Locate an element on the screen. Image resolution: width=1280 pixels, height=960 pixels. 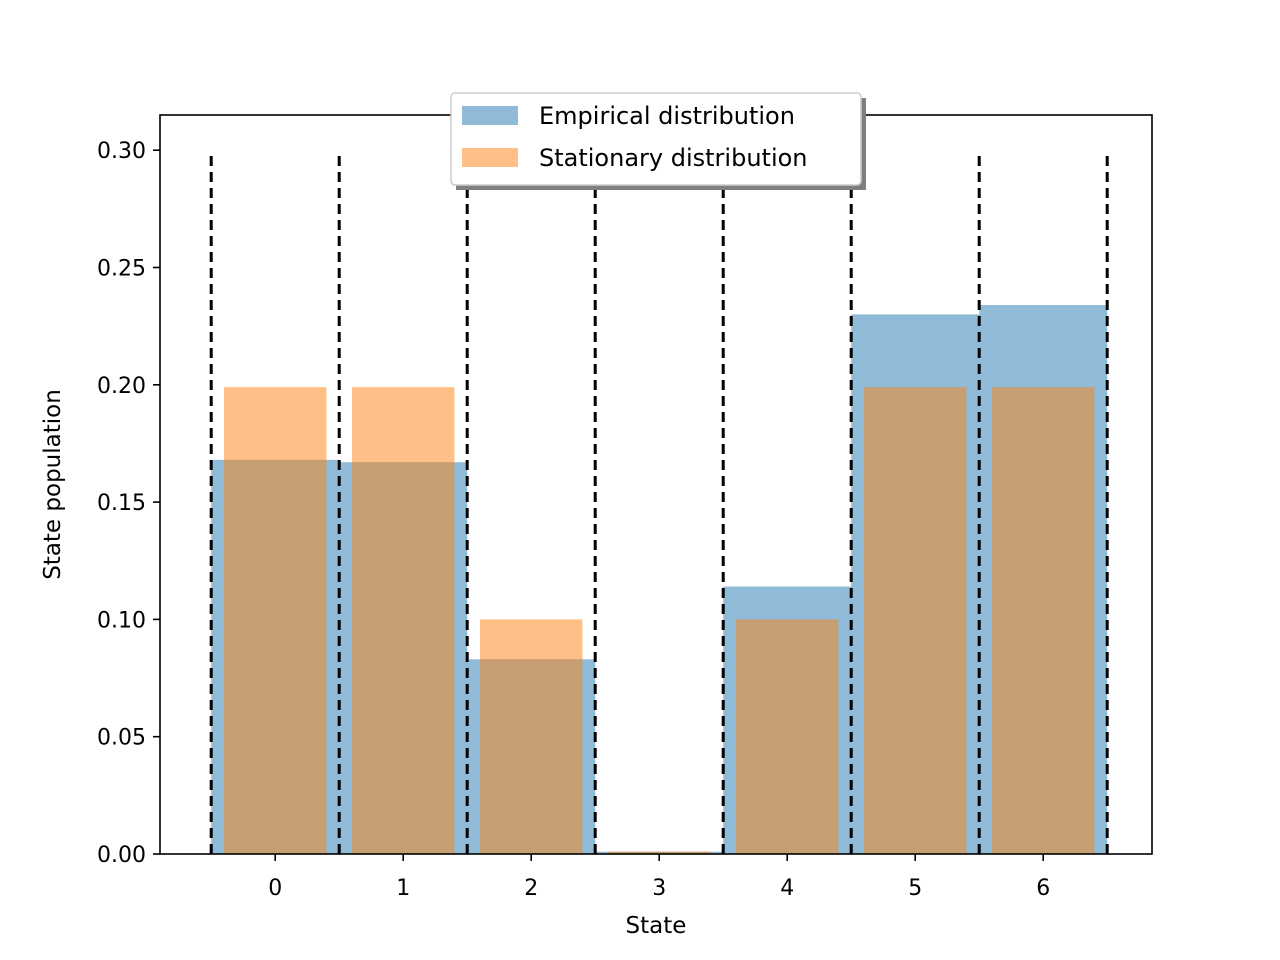
x-tick-label-6: 6 is located at coordinates (1043, 888).